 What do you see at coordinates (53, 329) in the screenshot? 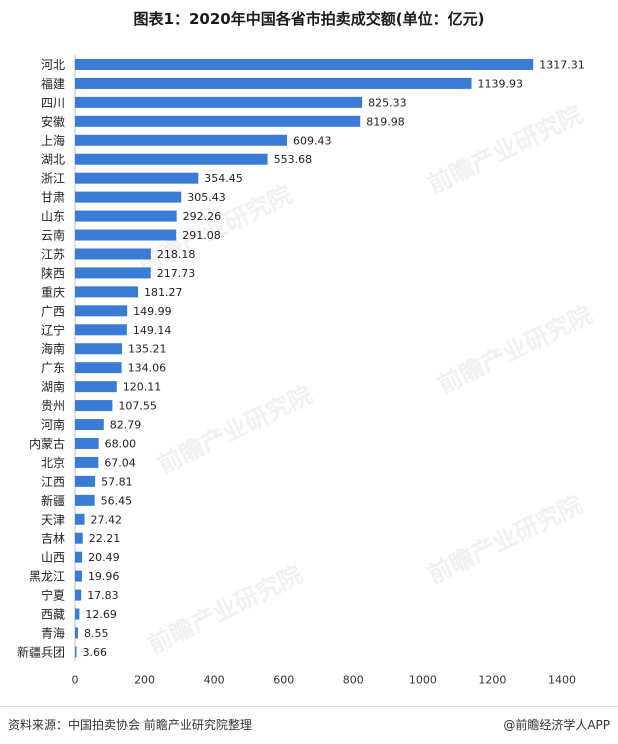
I see `category-label: 辽宁` at bounding box center [53, 329].